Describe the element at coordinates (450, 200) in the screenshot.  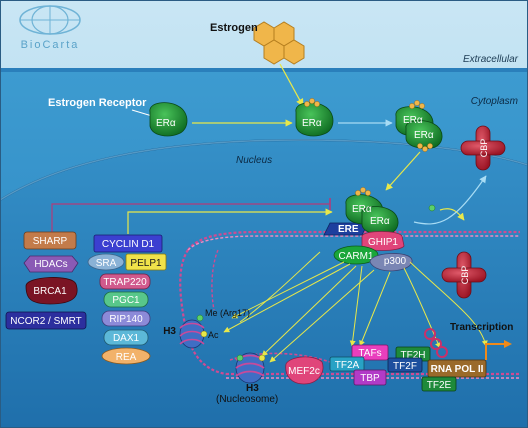
I see `cbp-export-arrow` at that location.